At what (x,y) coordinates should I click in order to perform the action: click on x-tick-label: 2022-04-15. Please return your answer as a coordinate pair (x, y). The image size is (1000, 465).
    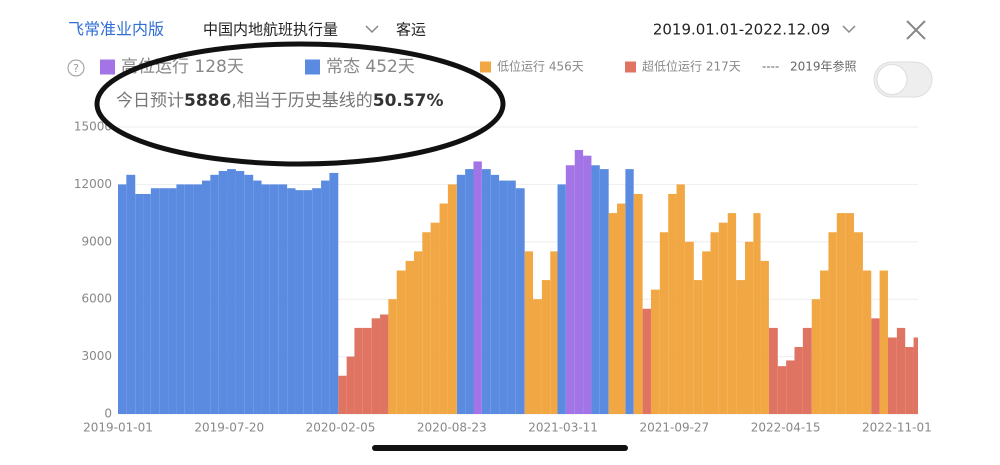
    Looking at the image, I should click on (786, 428).